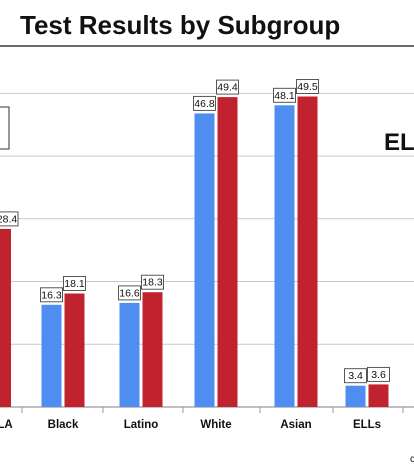 The width and height of the screenshot is (414, 473). I want to click on category-labels-group: LA Black Latino White Asian ELLs, so click(190, 425).